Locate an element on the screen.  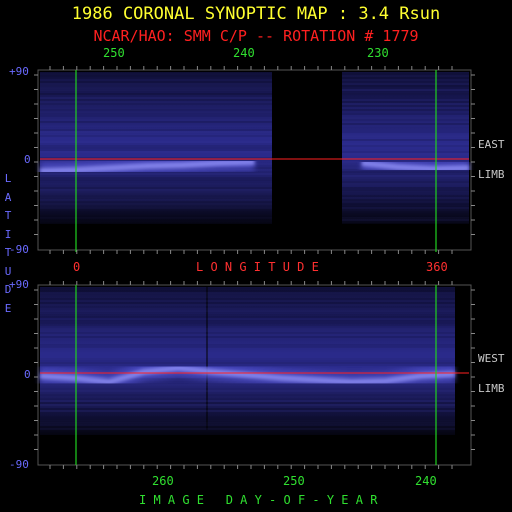
west-limb-label: WEST is located at coordinates (491, 358).